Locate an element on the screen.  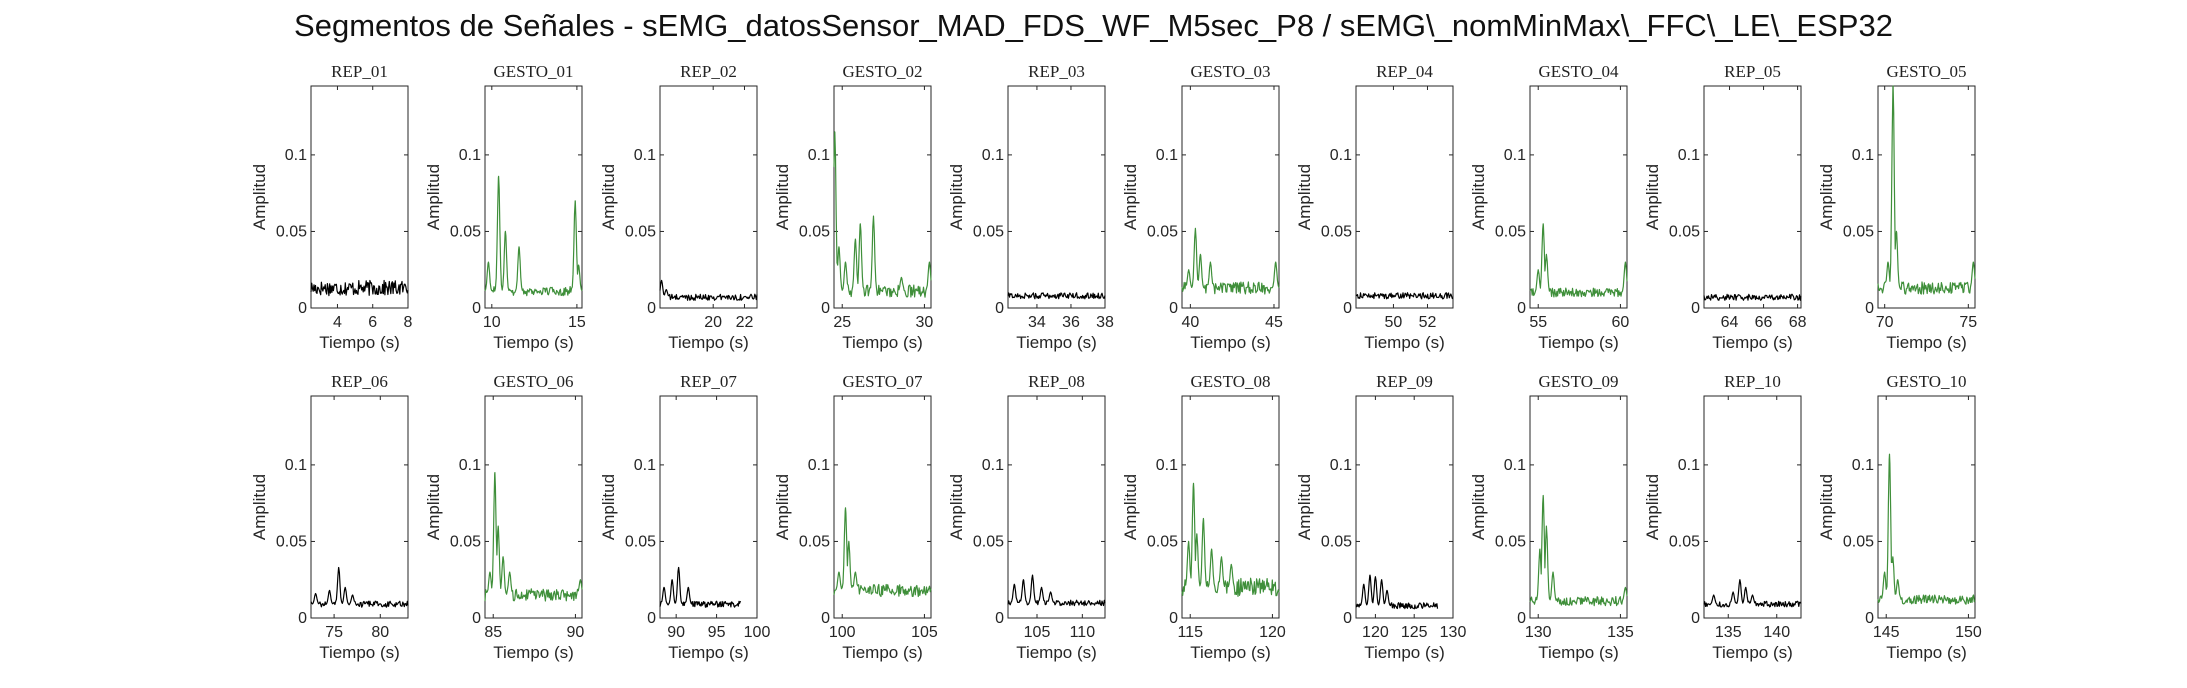
subplot-title: REP_05 is located at coordinates (1752, 71).